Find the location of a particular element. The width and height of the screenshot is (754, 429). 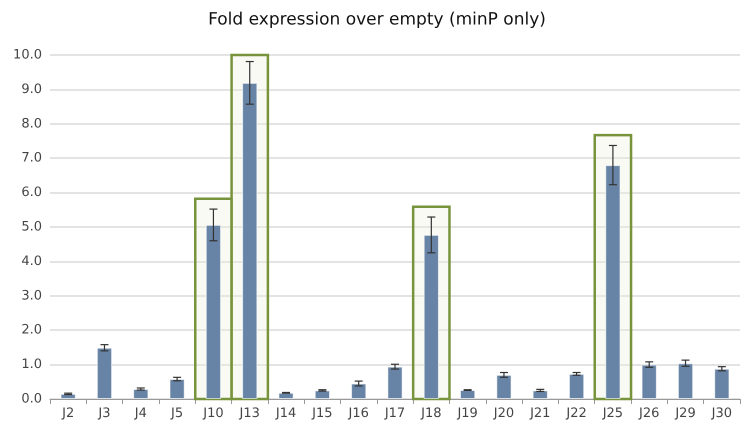

x-tick-label: J2 is located at coordinates (67, 413).